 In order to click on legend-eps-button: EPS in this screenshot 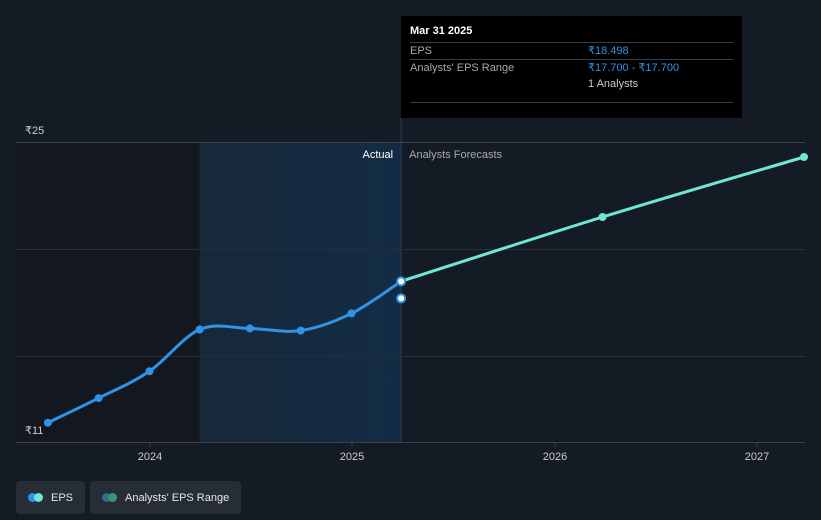, I will do `click(51, 497)`.